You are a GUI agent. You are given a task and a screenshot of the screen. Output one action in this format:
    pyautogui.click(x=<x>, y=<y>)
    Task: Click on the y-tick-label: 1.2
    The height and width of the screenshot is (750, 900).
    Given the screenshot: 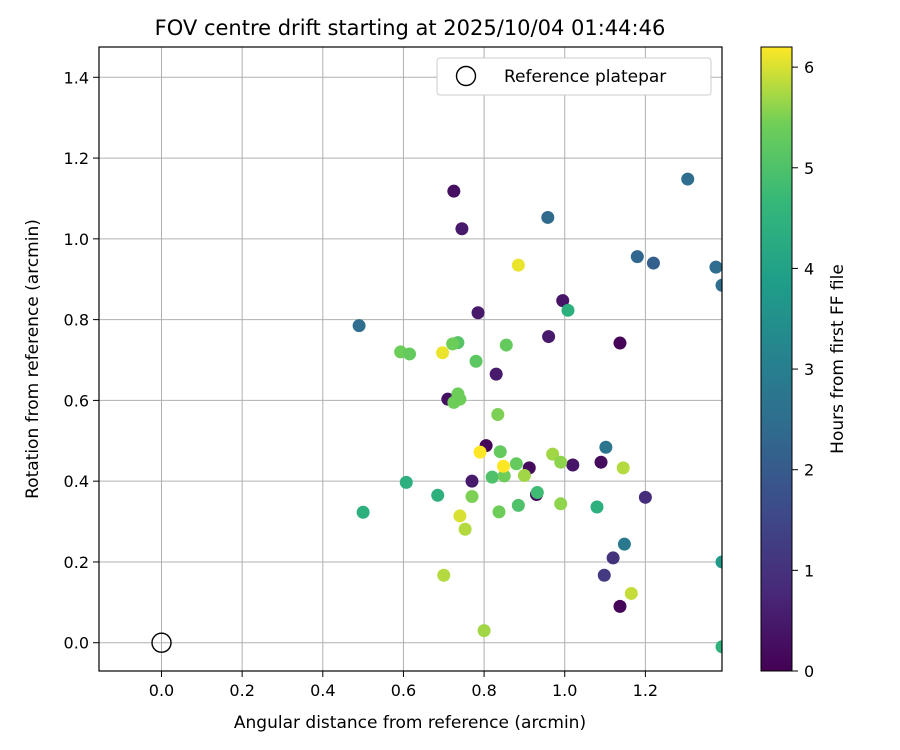 What is the action you would take?
    pyautogui.click(x=76, y=158)
    